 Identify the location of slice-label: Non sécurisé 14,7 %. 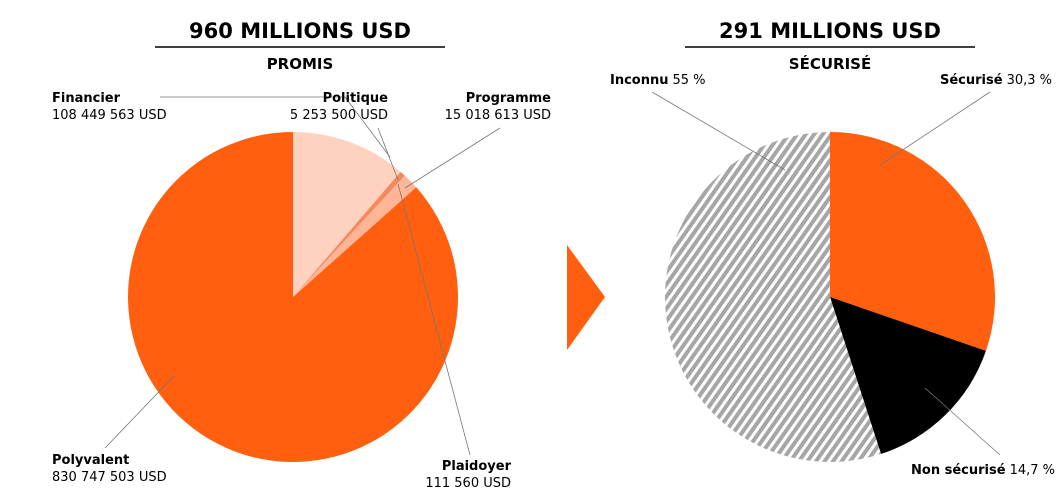
(983, 470).